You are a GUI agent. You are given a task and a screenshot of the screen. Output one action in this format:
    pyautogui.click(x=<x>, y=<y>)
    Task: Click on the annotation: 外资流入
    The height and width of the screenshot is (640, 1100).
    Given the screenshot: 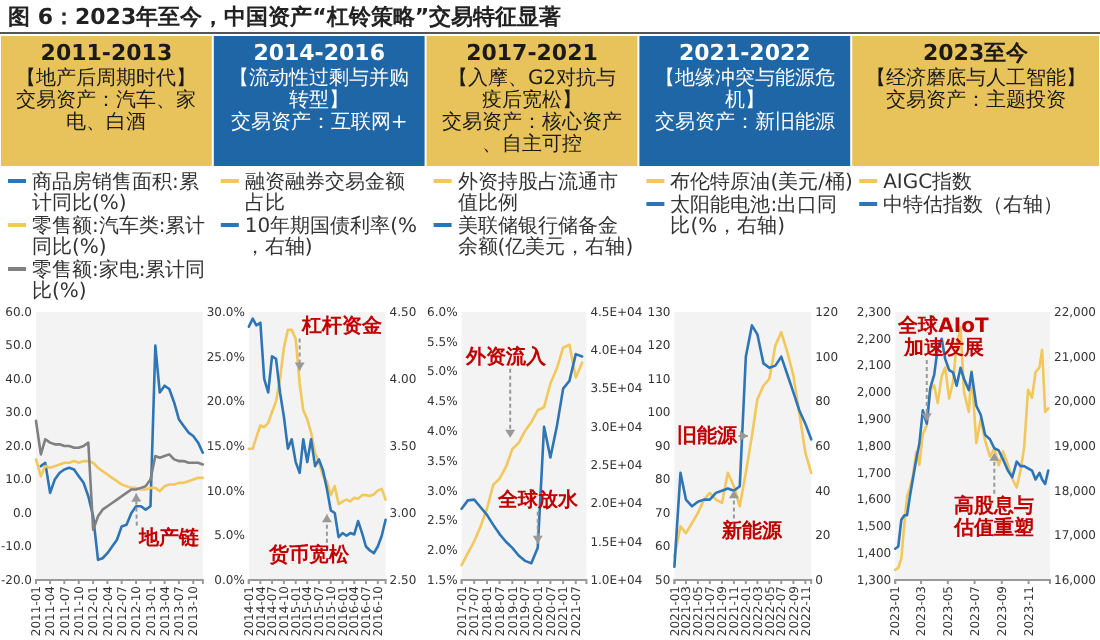 What is the action you would take?
    pyautogui.click(x=505, y=356)
    